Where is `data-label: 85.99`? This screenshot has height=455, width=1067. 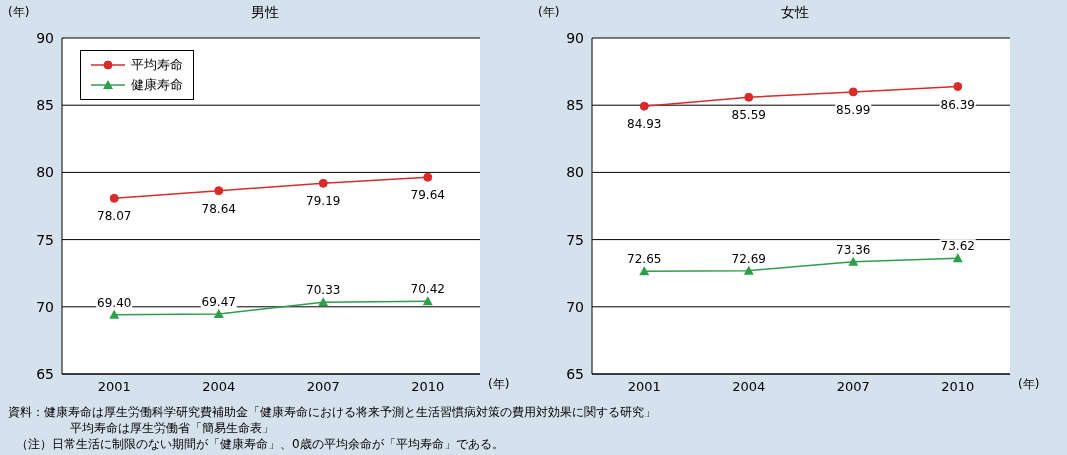 data-label: 85.99 is located at coordinates (853, 109).